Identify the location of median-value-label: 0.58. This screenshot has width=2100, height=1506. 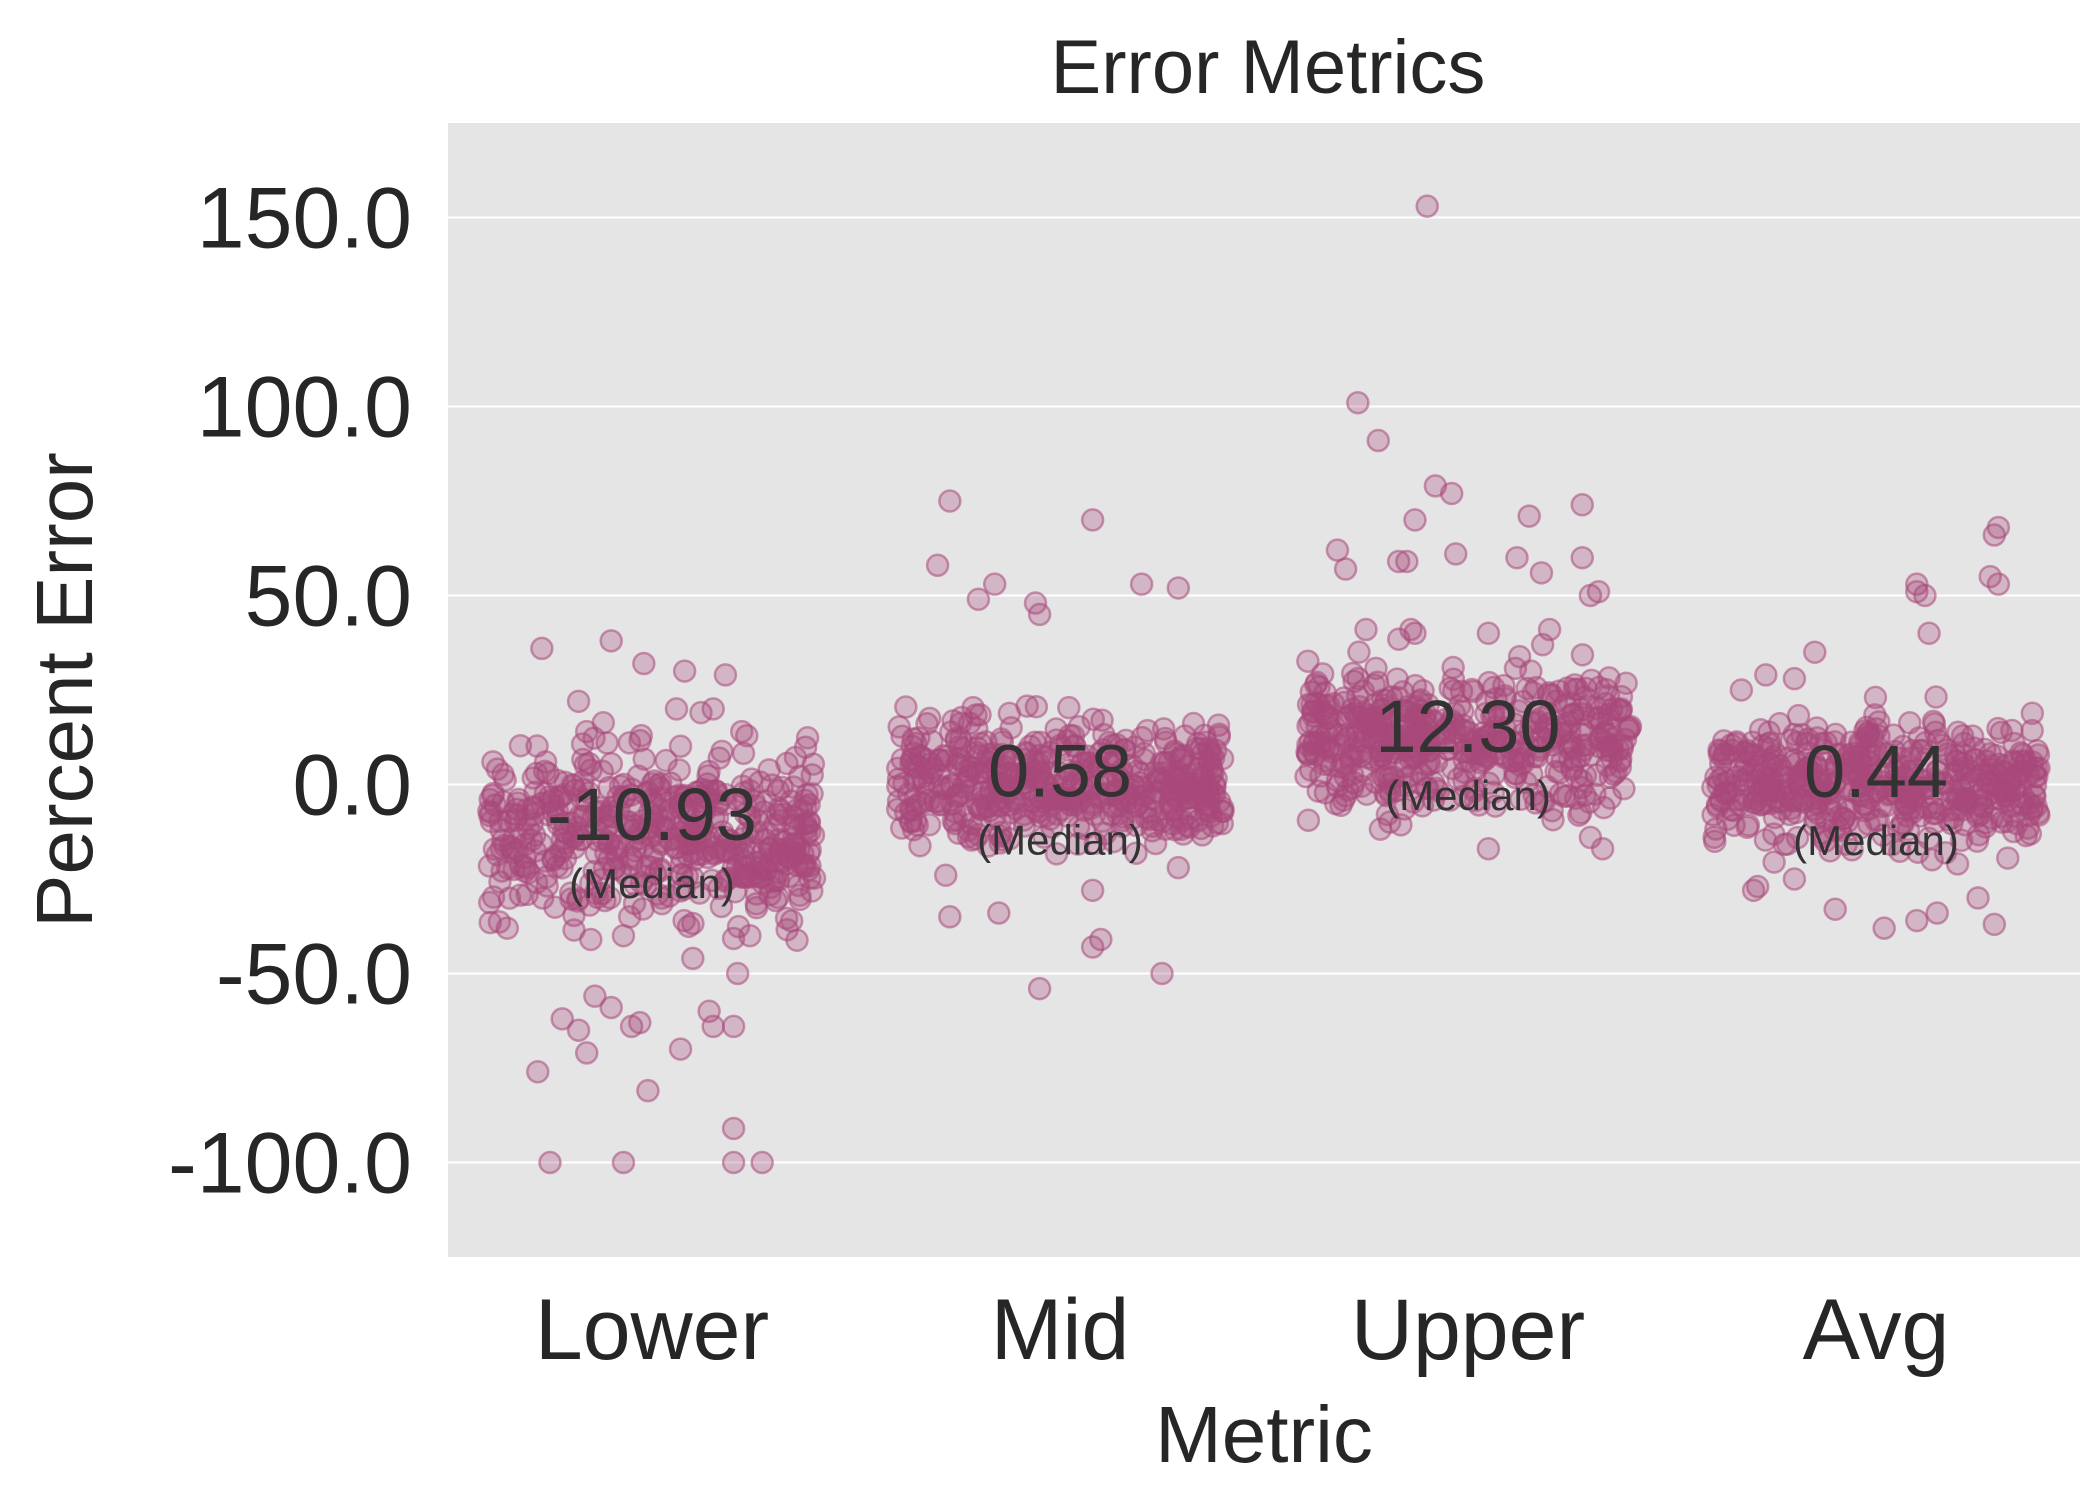
(1060, 770).